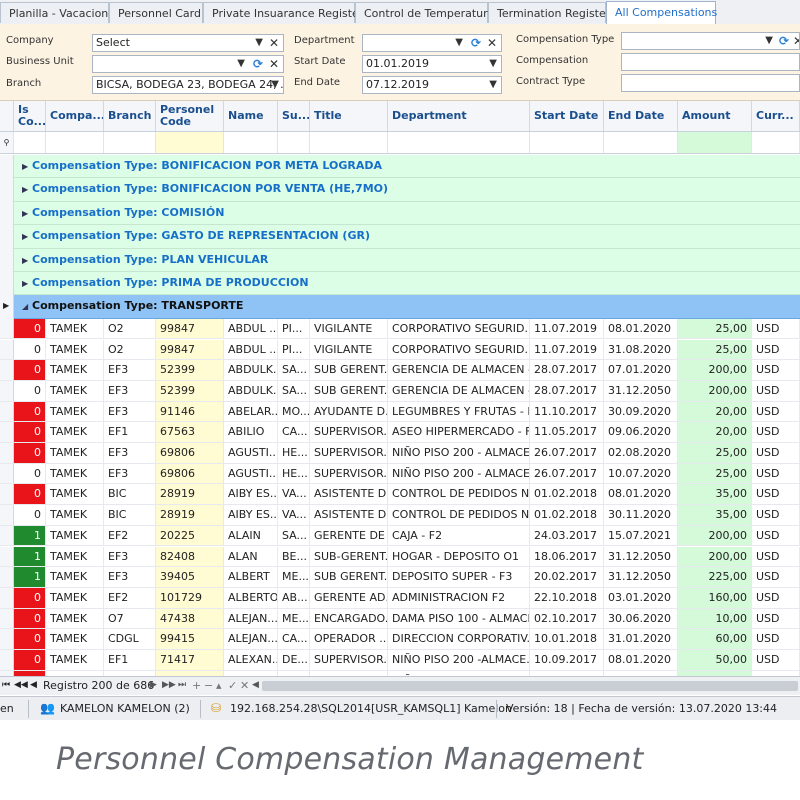 Image resolution: width=800 pixels, height=800 pixels. Describe the element at coordinates (459, 116) in the screenshot. I see `column-header-department: Department` at that location.